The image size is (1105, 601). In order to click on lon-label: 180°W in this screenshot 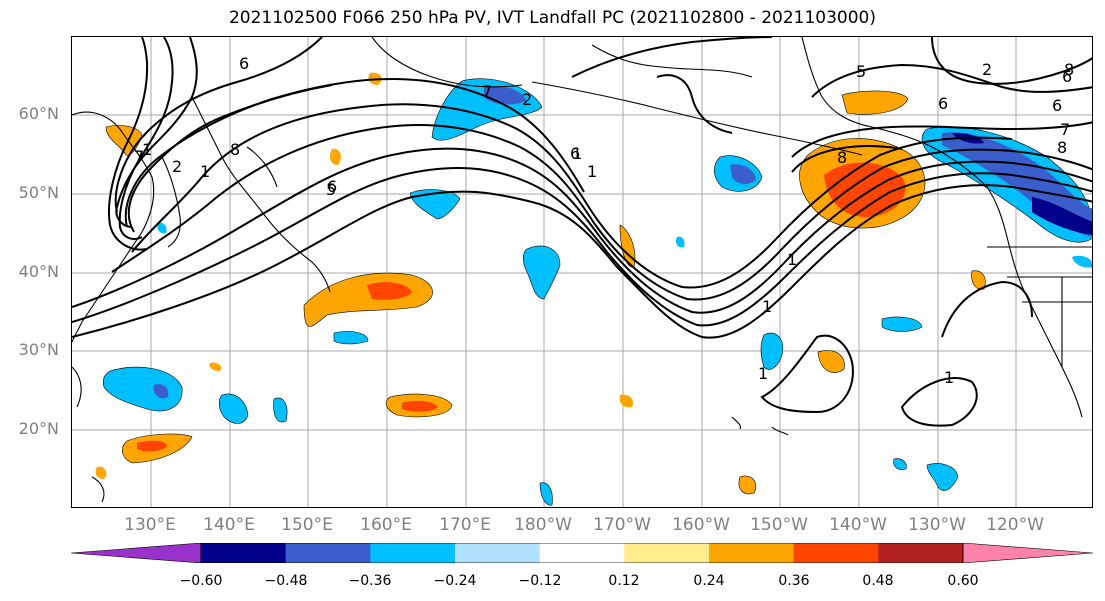, I will do `click(543, 525)`.